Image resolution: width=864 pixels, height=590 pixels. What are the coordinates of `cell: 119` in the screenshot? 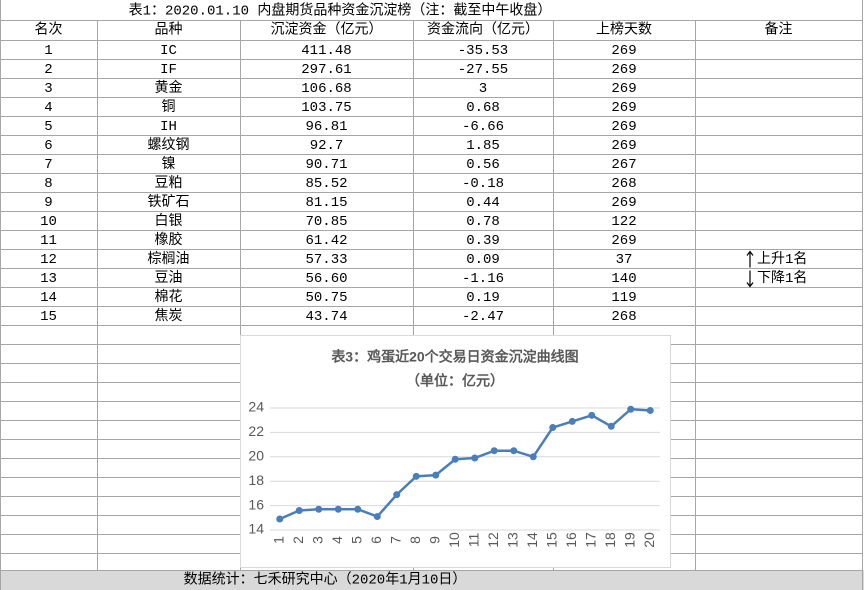 It's located at (623, 298).